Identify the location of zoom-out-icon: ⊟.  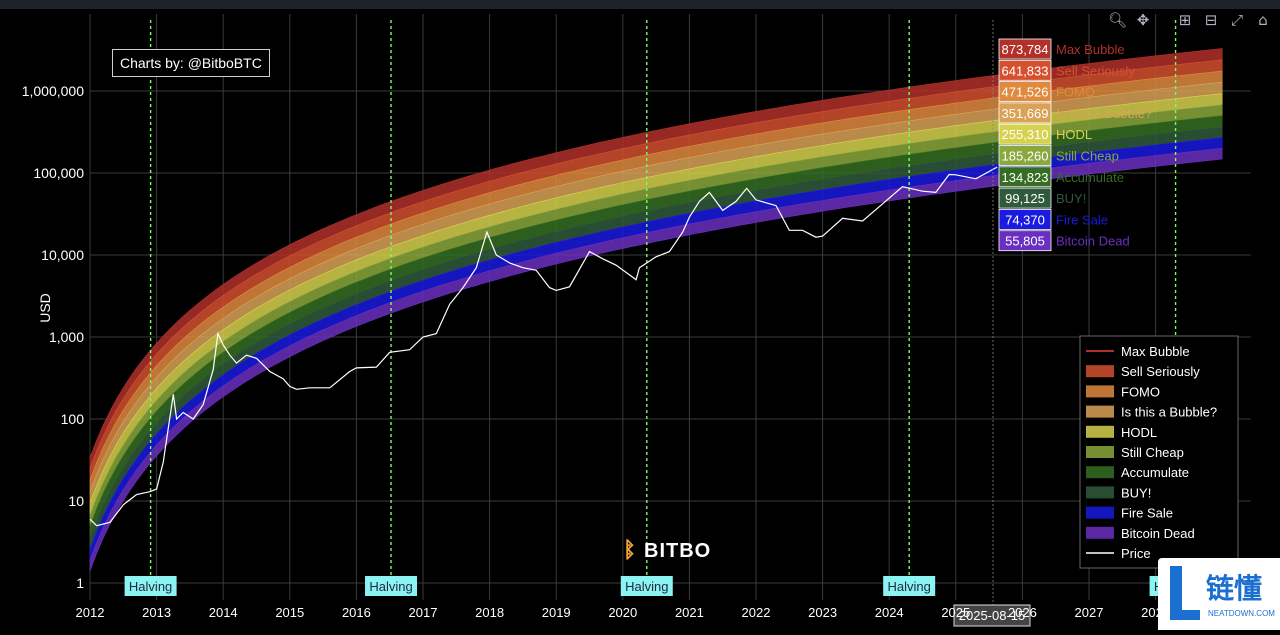
(1211, 20).